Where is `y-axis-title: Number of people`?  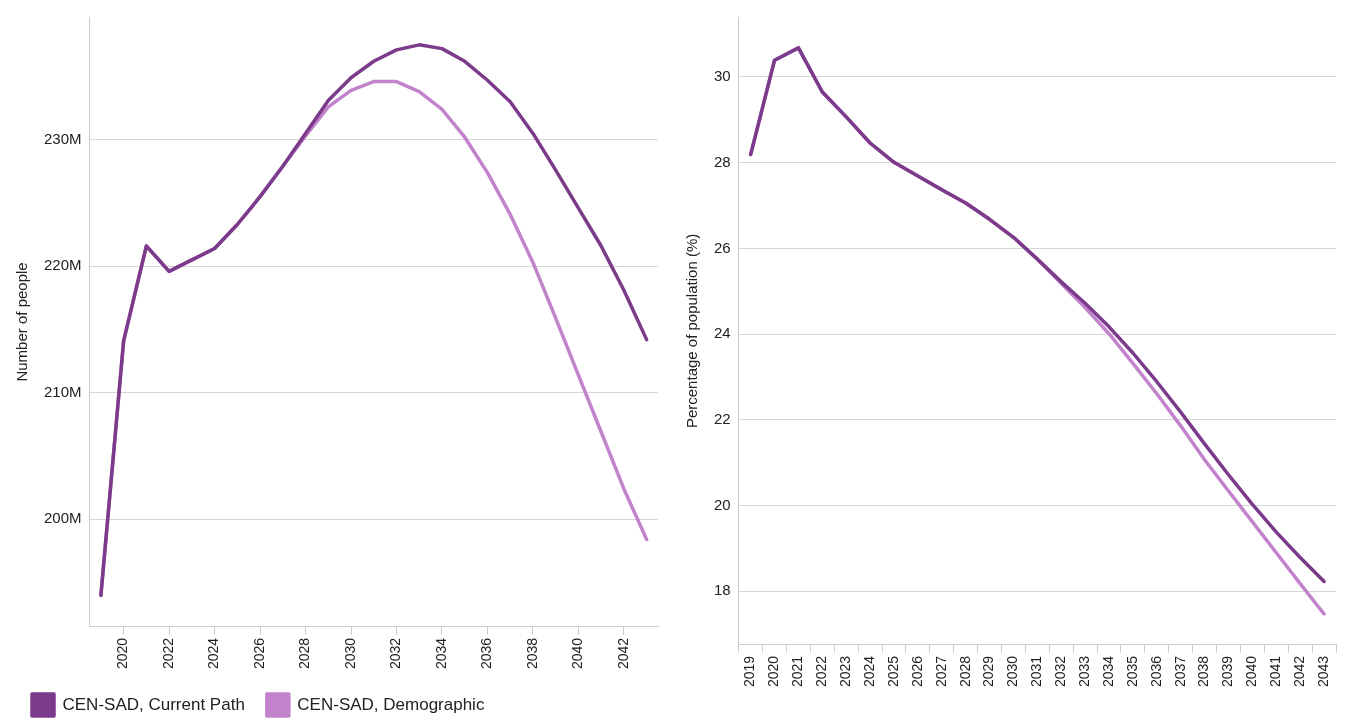
y-axis-title: Number of people is located at coordinates (22, 322).